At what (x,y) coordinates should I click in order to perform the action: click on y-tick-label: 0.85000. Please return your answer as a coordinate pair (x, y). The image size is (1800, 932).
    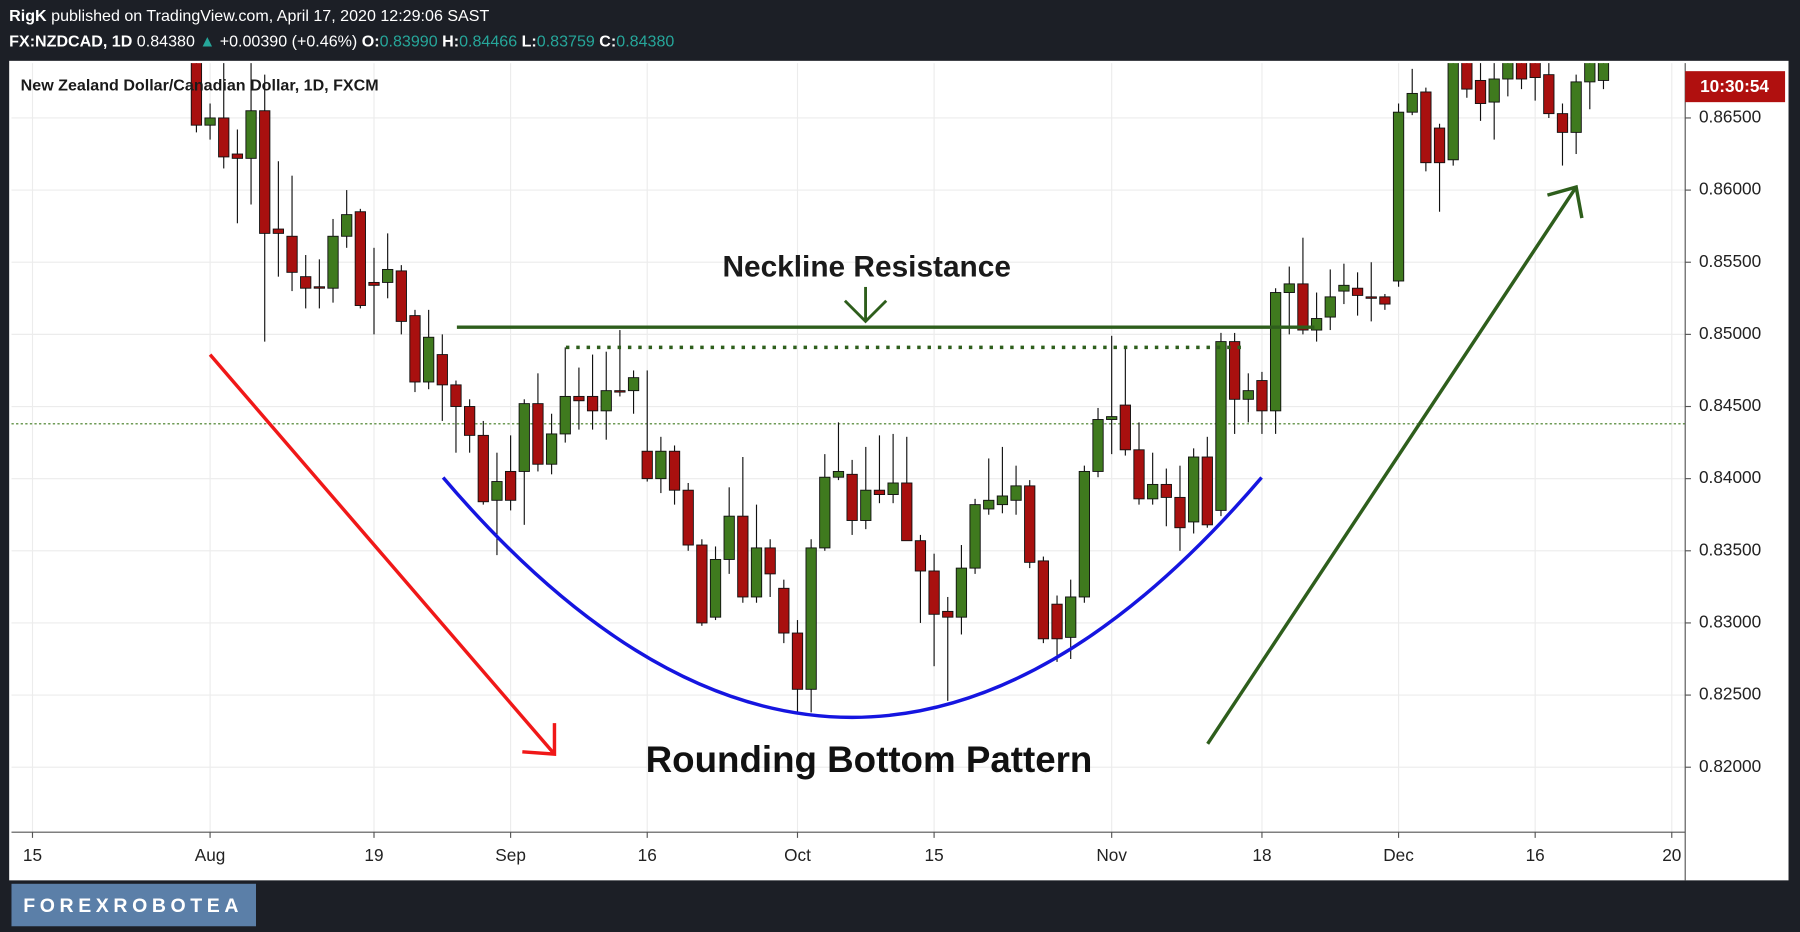
    Looking at the image, I should click on (1730, 333).